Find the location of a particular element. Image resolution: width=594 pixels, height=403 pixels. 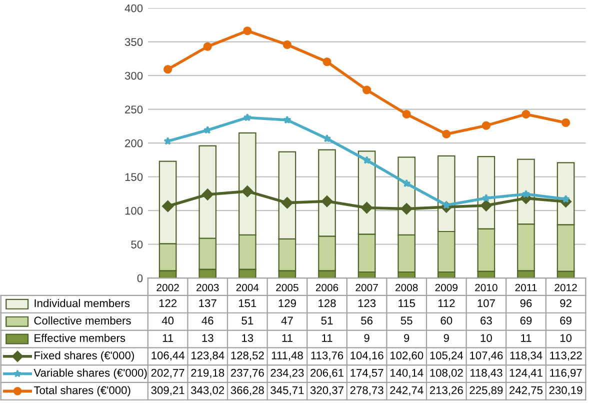

y-tick-label: 400 is located at coordinates (133, 8).